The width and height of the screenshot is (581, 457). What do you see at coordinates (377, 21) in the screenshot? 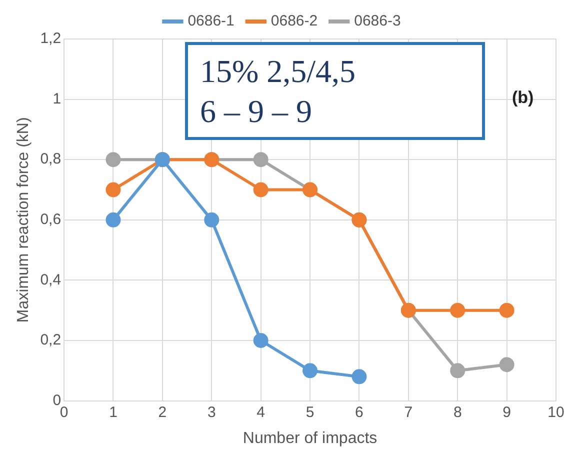
I see `legend-label: 0686-3` at bounding box center [377, 21].